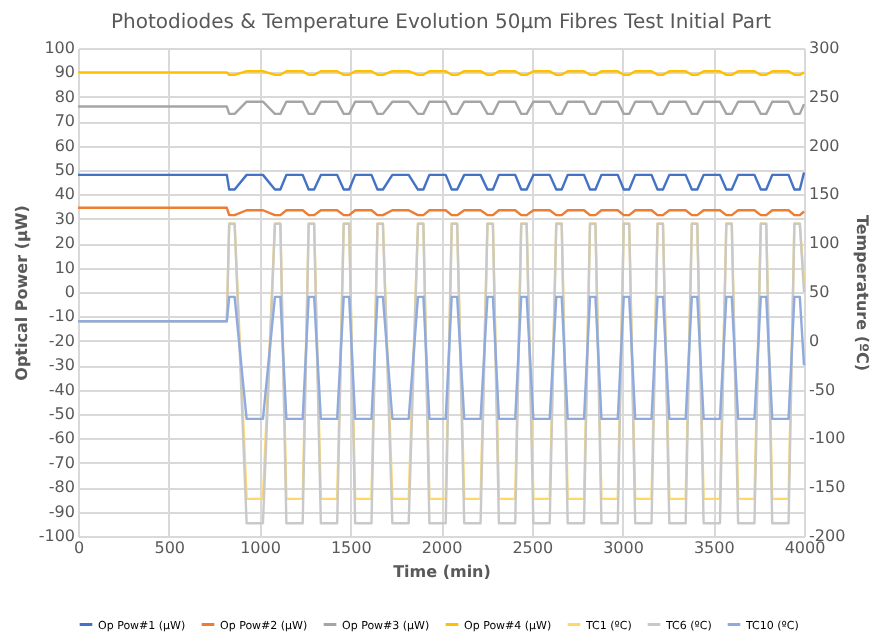  What do you see at coordinates (64, 121) in the screenshot?
I see `y-tick-label: 70` at bounding box center [64, 121].